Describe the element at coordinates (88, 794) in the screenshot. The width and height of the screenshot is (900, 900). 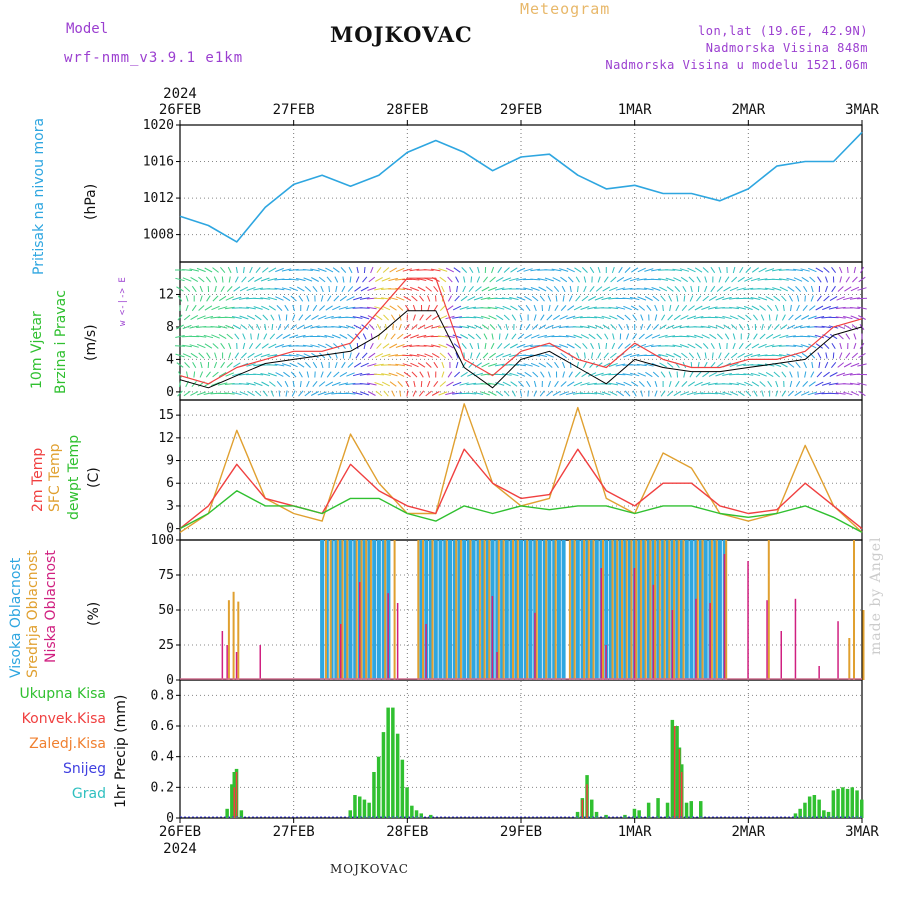
I see `legend-hail: Grad` at that location.